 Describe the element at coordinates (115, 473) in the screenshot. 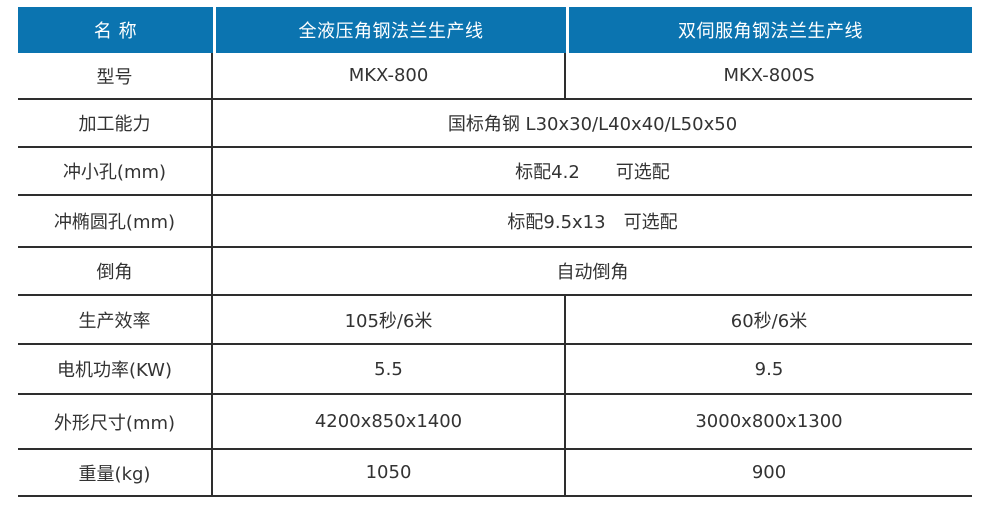

I see `row-label: 重量(kg)` at that location.